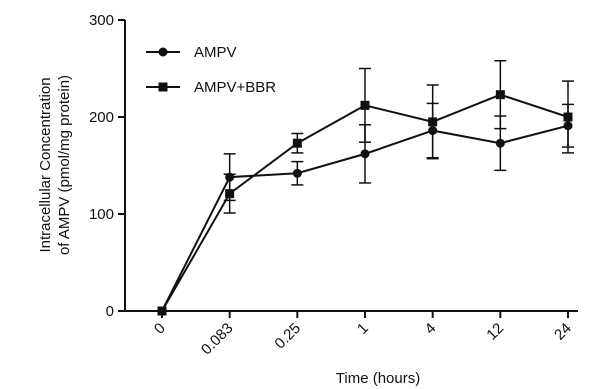 Image resolution: width=606 pixels, height=389 pixels. Describe the element at coordinates (563, 332) in the screenshot. I see `x-tick-label: 24` at that location.